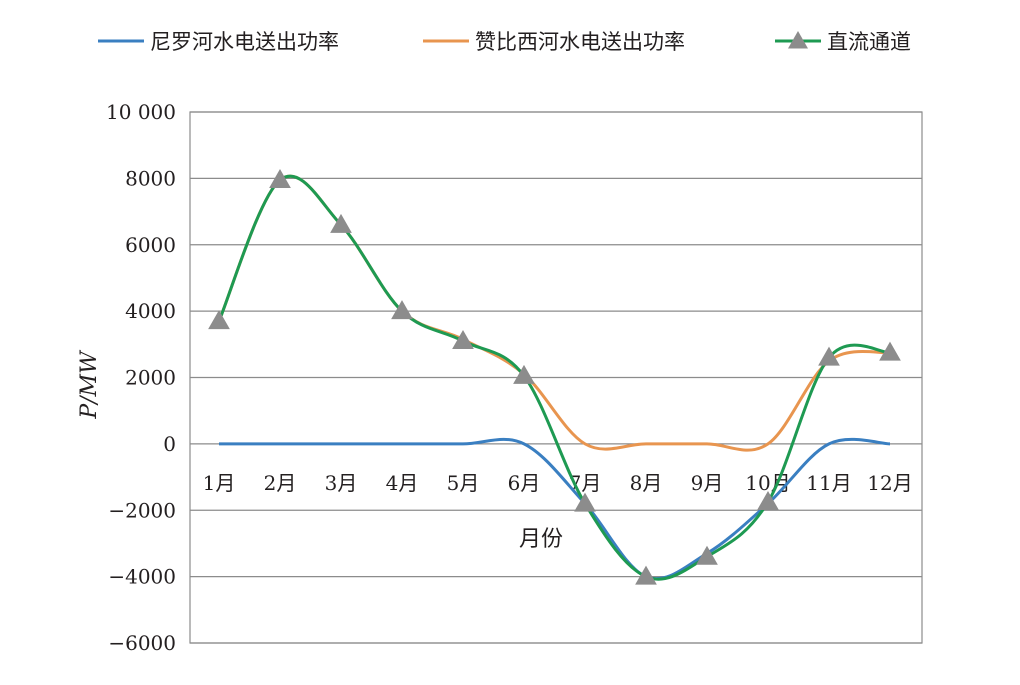 The height and width of the screenshot is (685, 1020). I want to click on y-tick-label: 2000, so click(150, 378).